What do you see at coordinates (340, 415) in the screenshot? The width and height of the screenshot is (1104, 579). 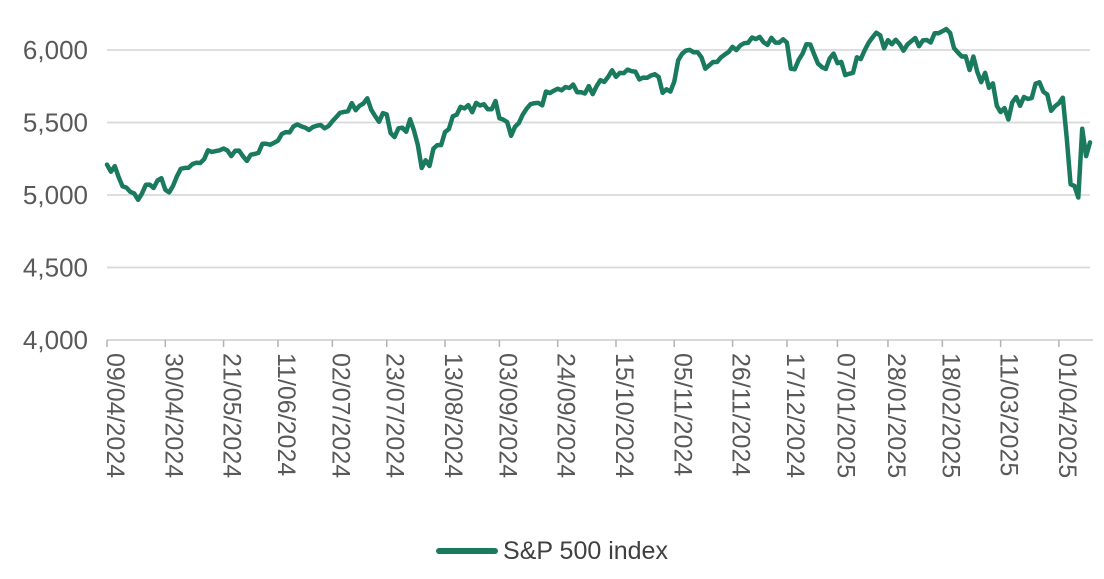 I see `x-axis-label-4: 02/07/2024` at bounding box center [340, 415].